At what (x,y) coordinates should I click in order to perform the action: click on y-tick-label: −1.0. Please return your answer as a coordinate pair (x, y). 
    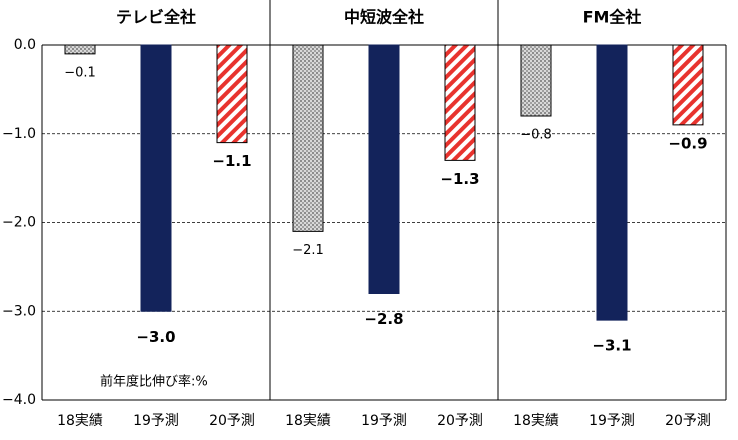
    Looking at the image, I should click on (19, 134).